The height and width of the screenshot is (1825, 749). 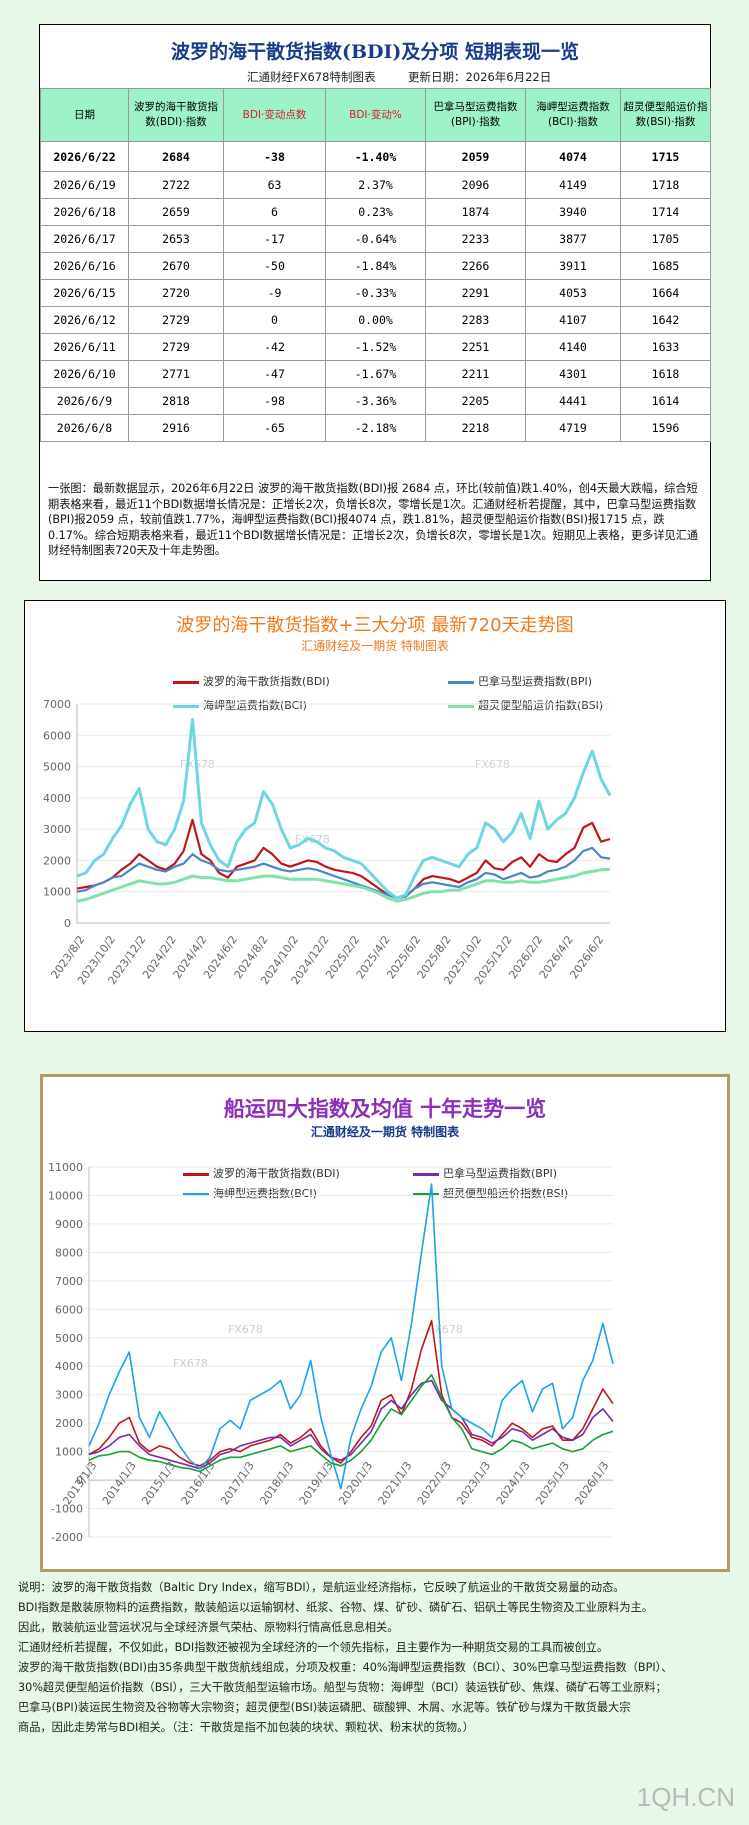 I want to click on x-tick-label: 2022/1/3, so click(x=434, y=1483).